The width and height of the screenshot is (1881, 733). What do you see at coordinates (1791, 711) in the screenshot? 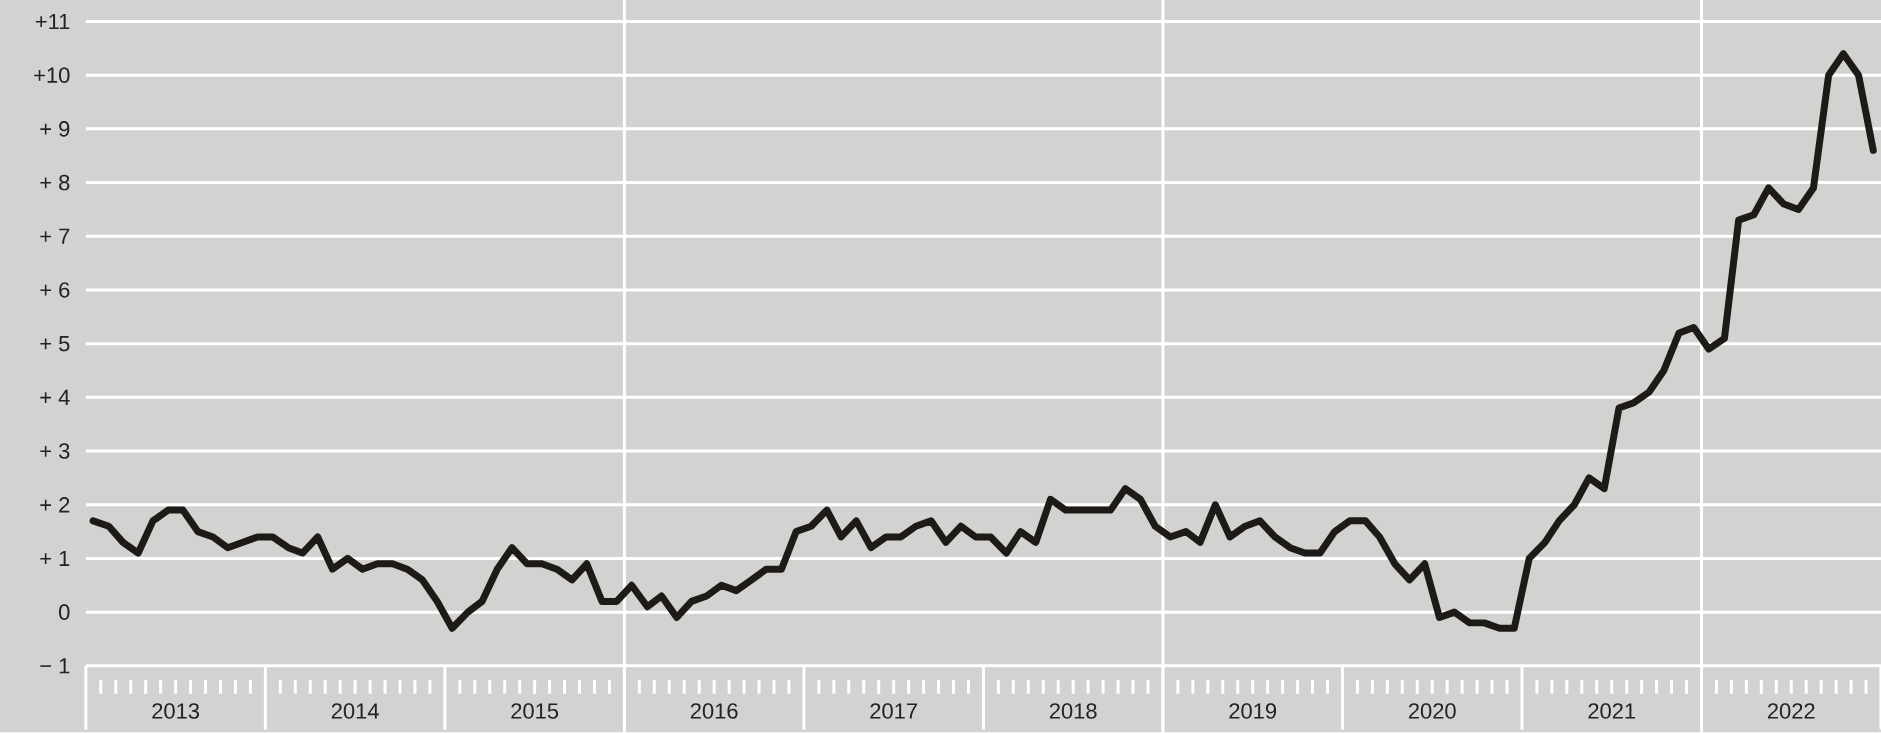
I see `x-tick-label: 2022` at bounding box center [1791, 711].